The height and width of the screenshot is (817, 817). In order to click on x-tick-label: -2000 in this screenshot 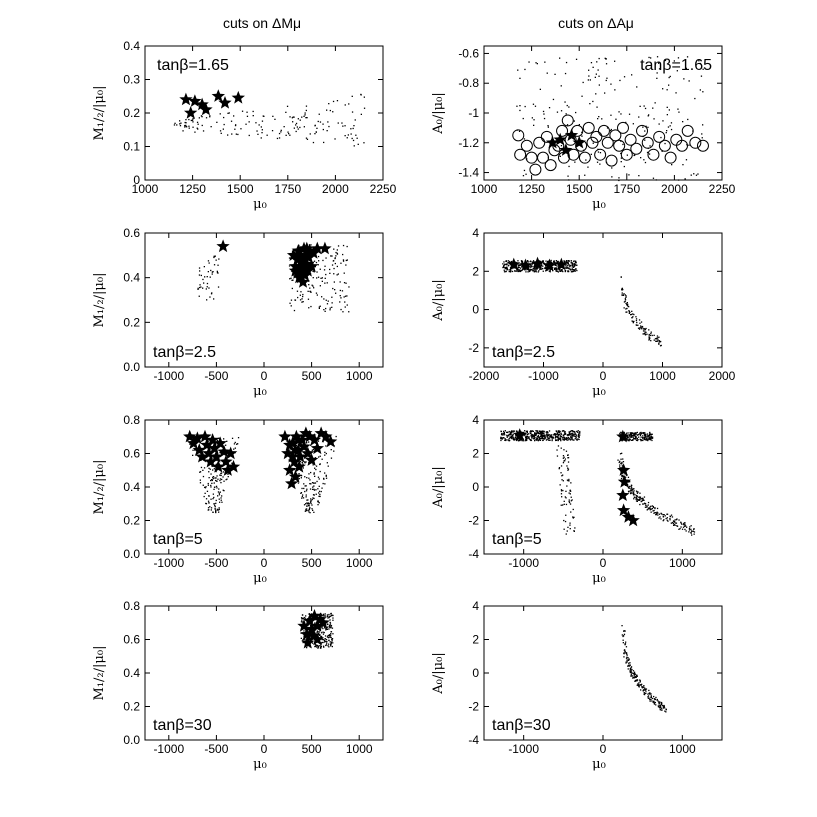, I will do `click(484, 376)`.